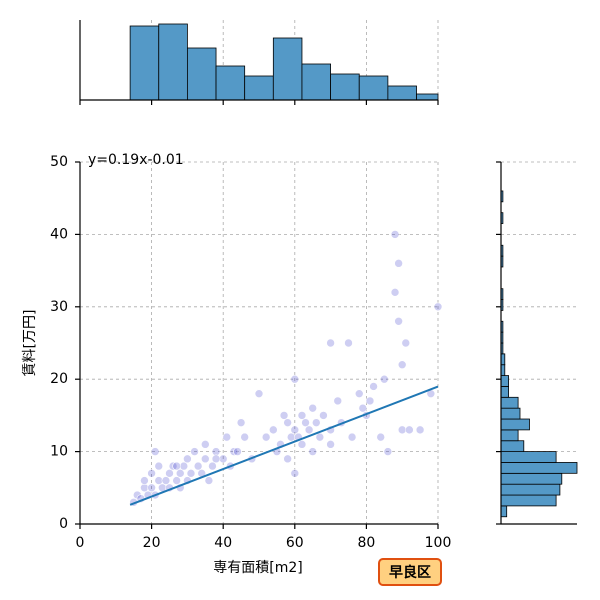 This screenshot has height=600, width=600. What do you see at coordinates (223, 543) in the screenshot?
I see `x-tick-label: 40` at bounding box center [223, 543].